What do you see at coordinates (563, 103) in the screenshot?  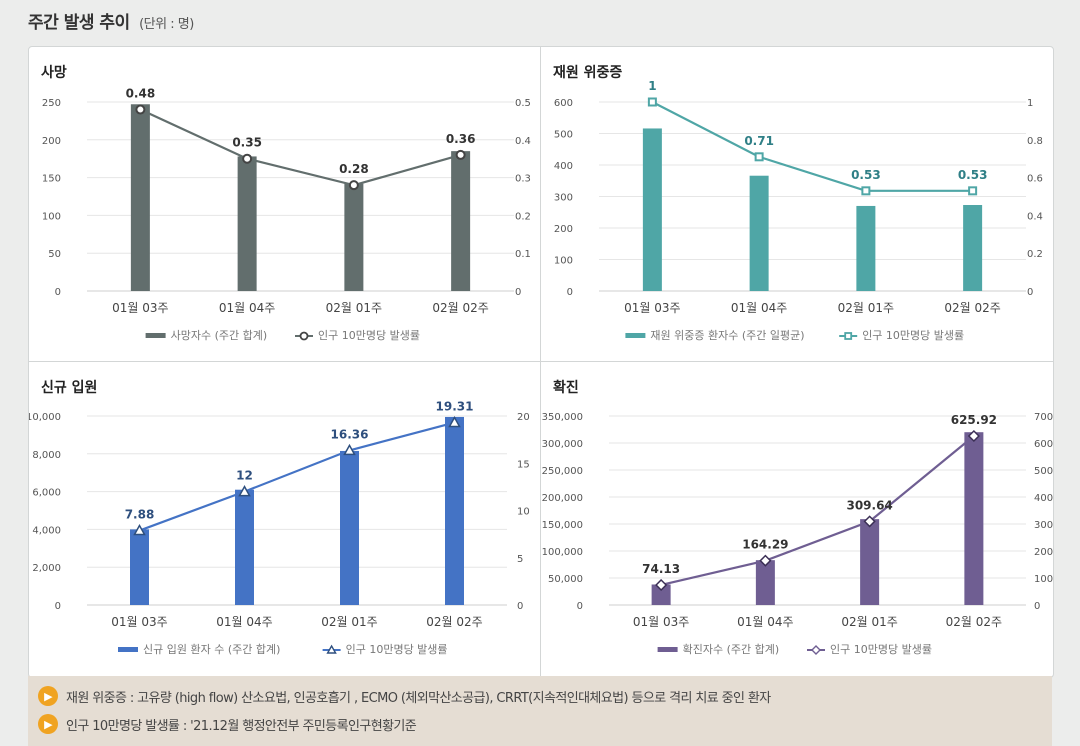 I see `y-left-tick-label: 600` at bounding box center [563, 103].